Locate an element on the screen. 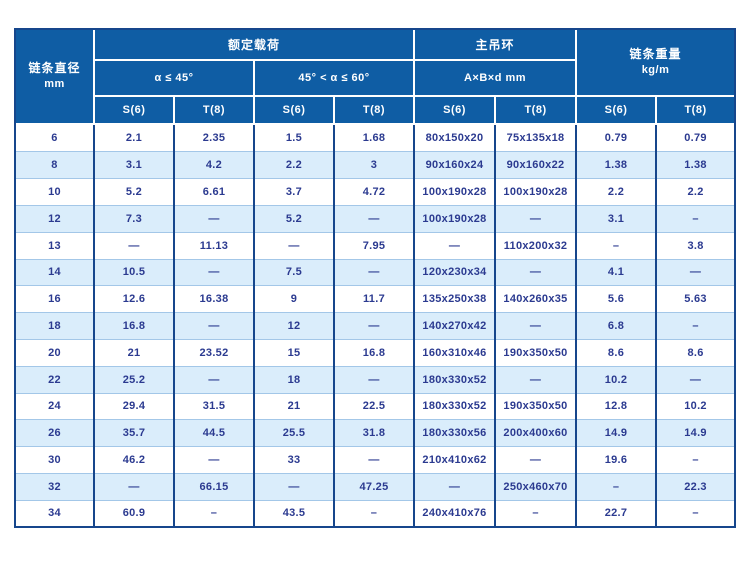 The height and width of the screenshot is (574, 750). value-cell: 7.95 is located at coordinates (375, 246).